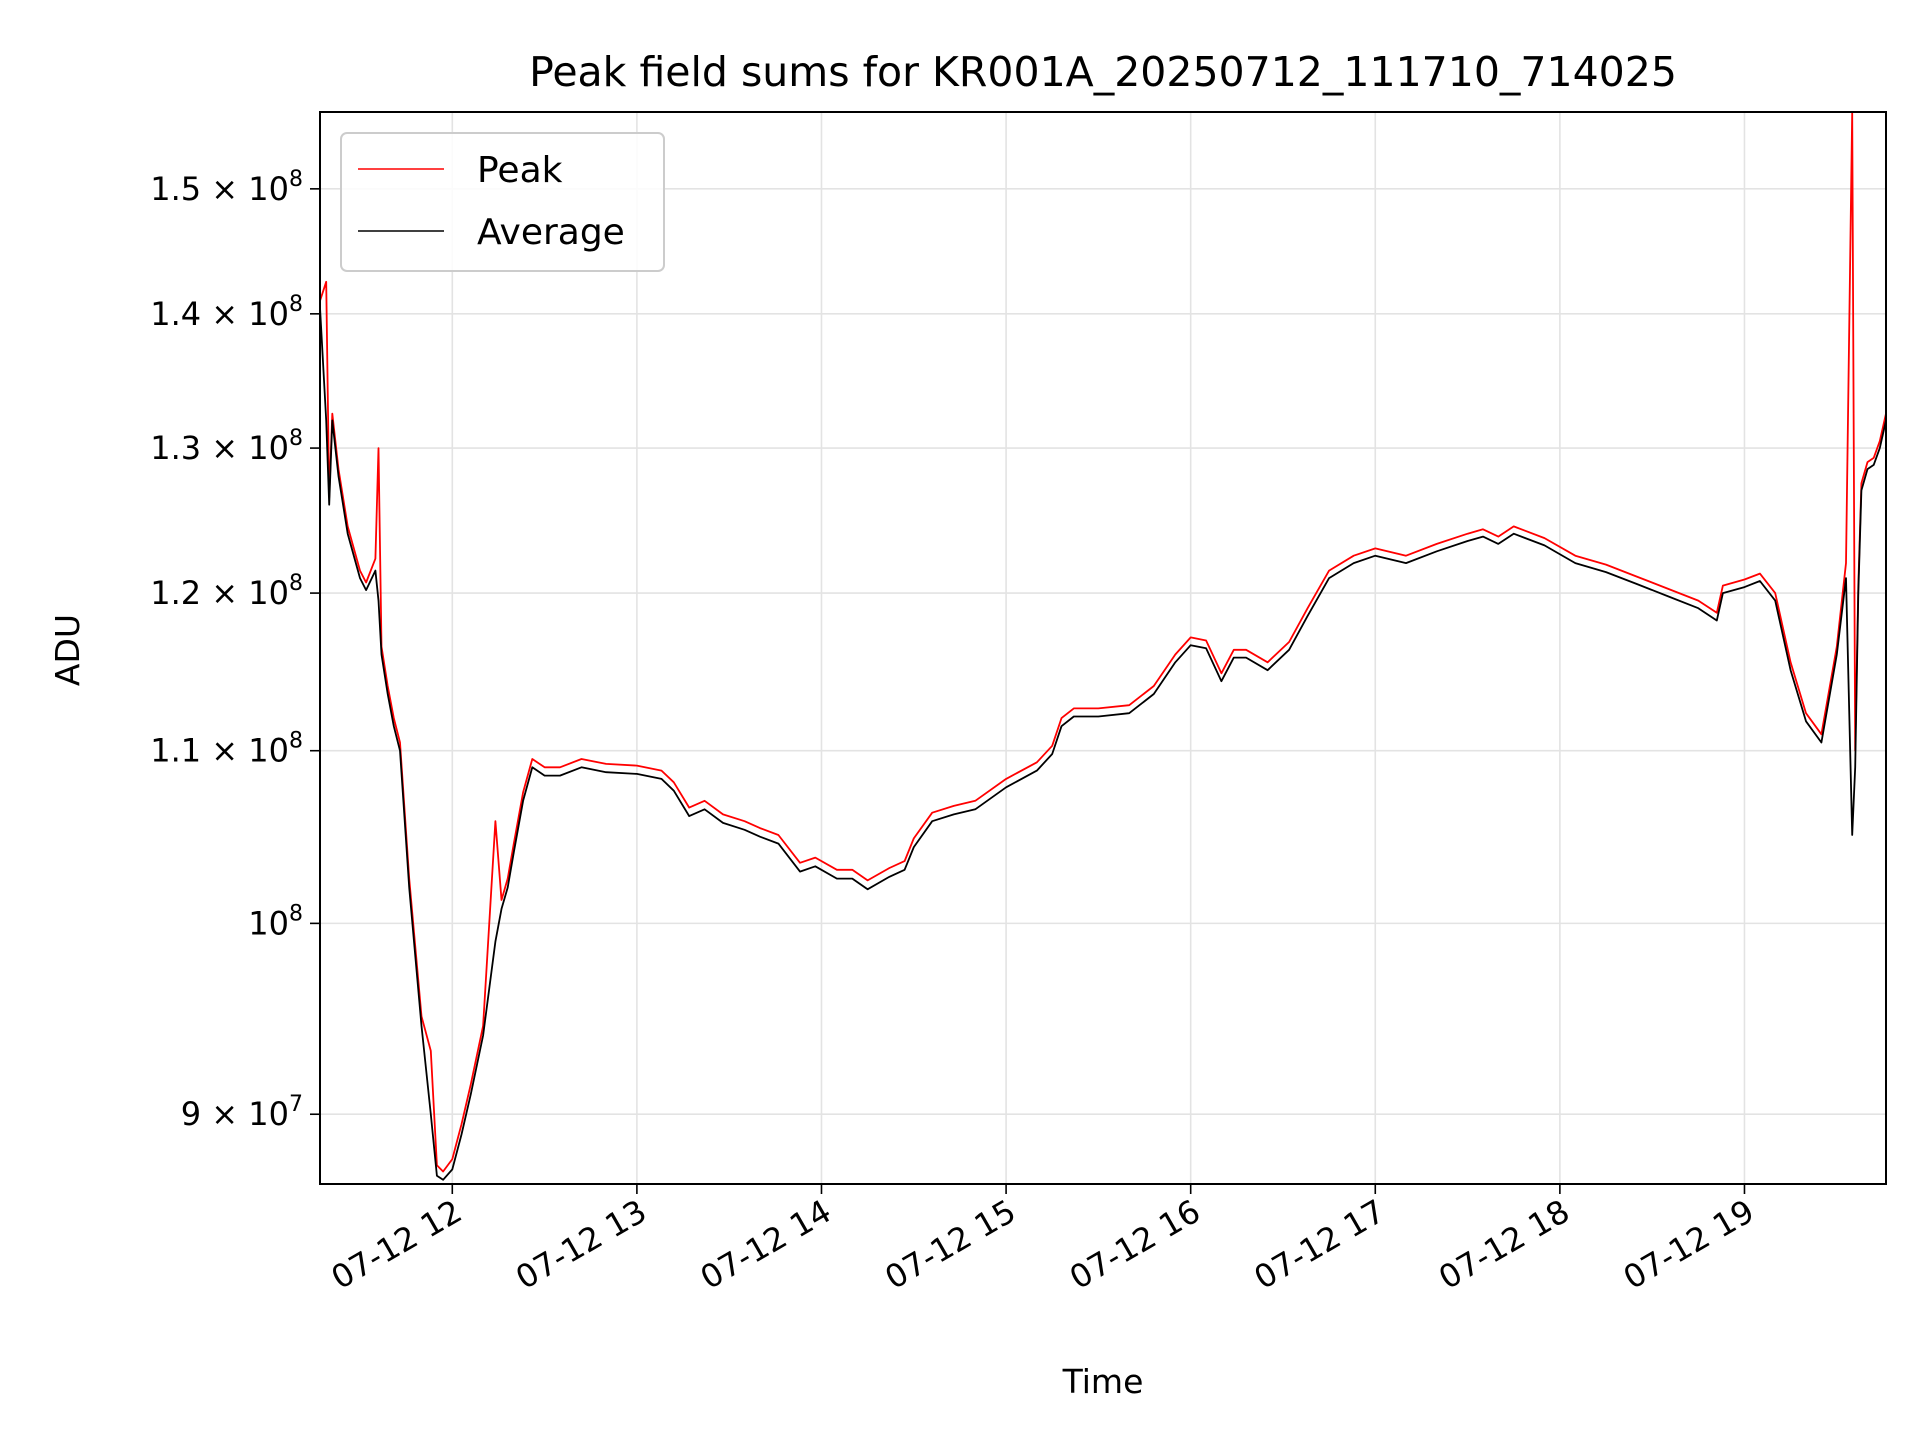  I want to click on y-tick-label: 1.5 × 108, so click(226, 187).